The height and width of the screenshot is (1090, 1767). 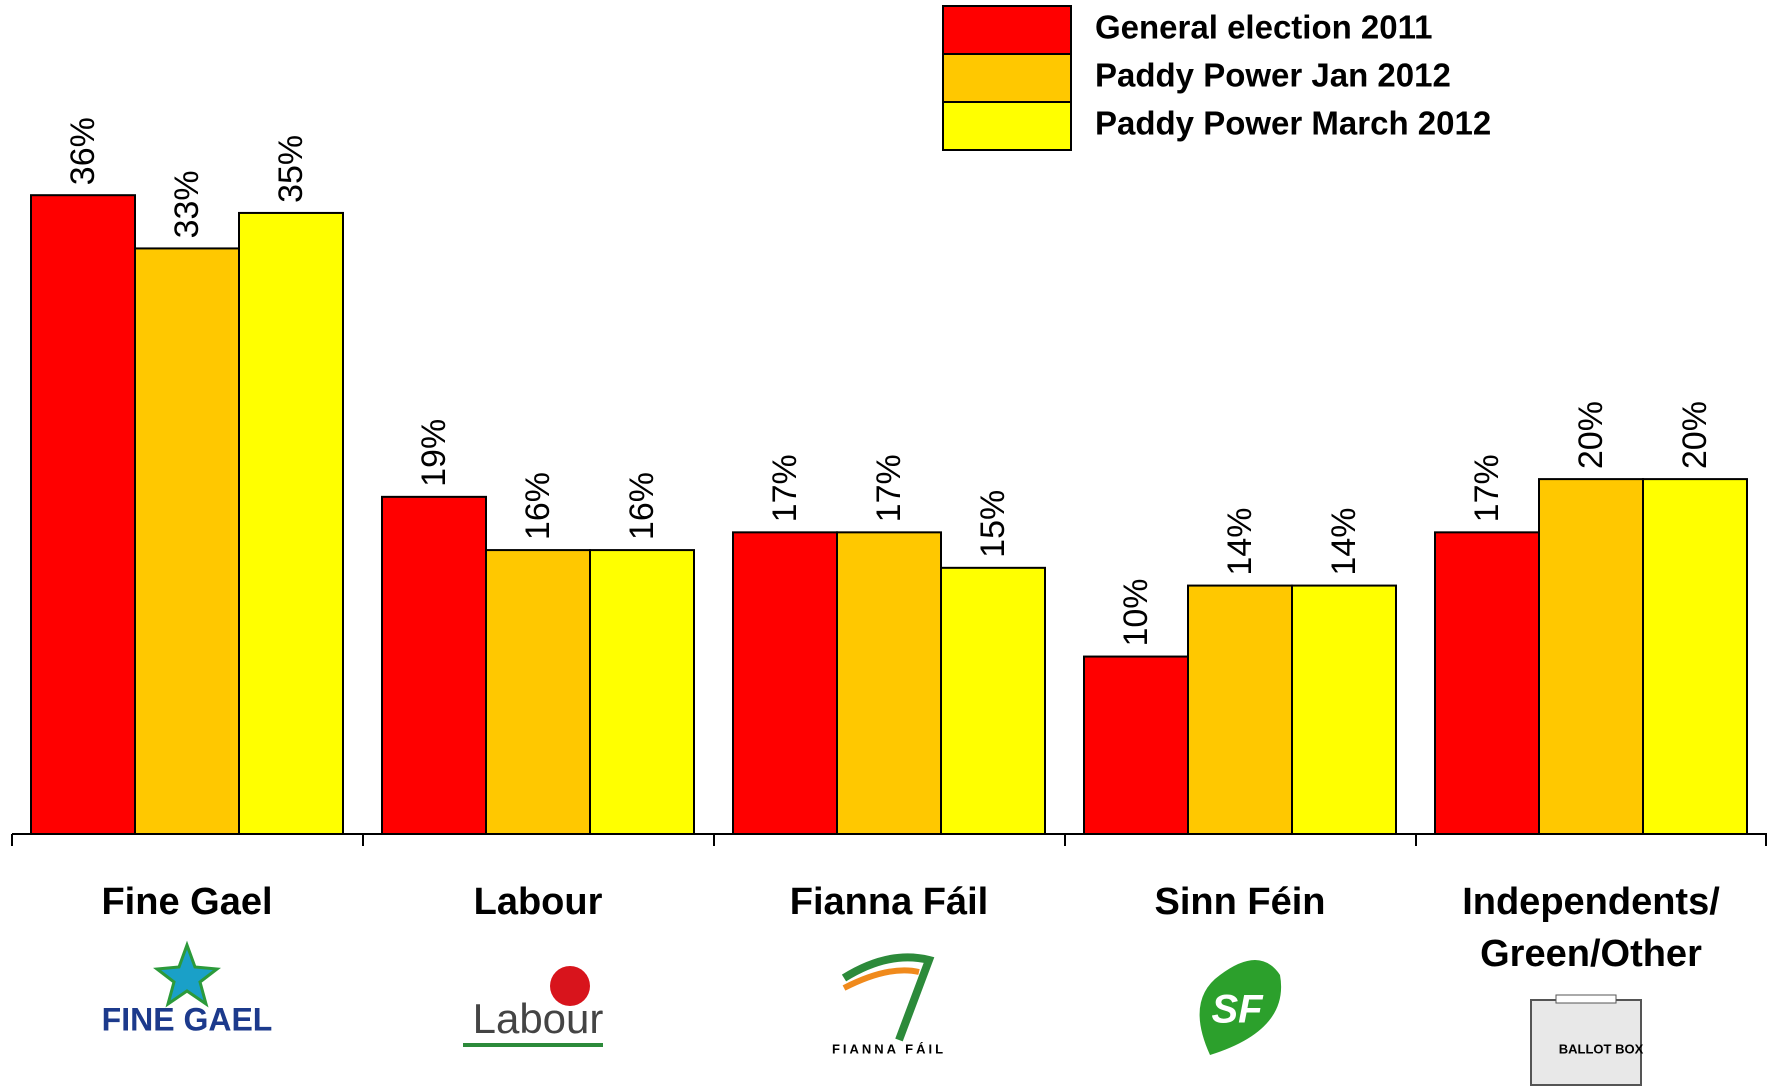 I want to click on logo-harp, so click(x=888, y=997).